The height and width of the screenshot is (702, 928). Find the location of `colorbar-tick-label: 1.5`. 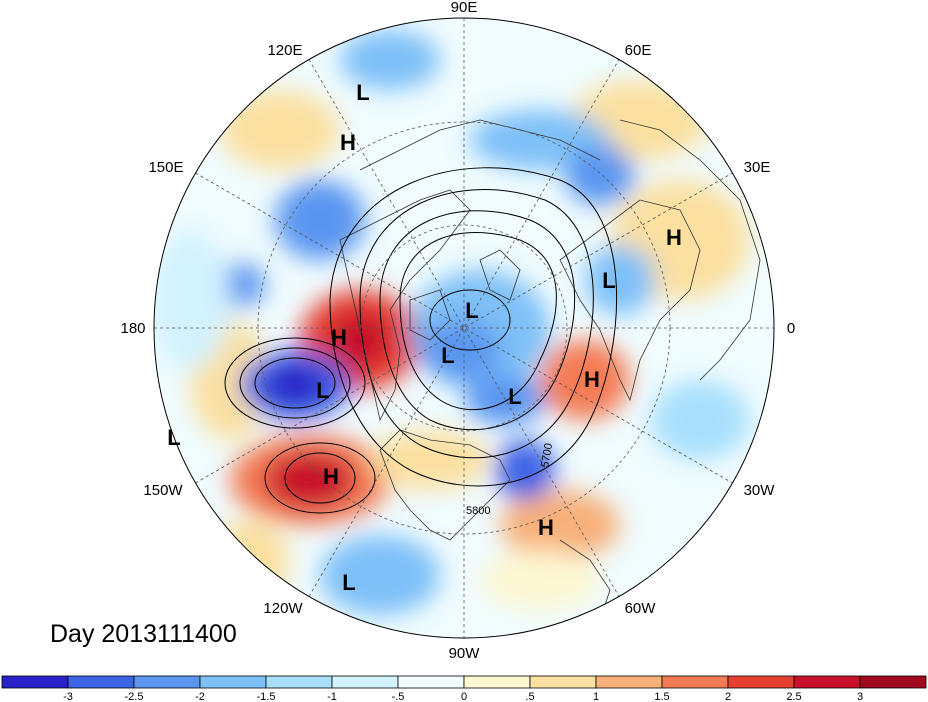

colorbar-tick-label: 1.5 is located at coordinates (661, 696).